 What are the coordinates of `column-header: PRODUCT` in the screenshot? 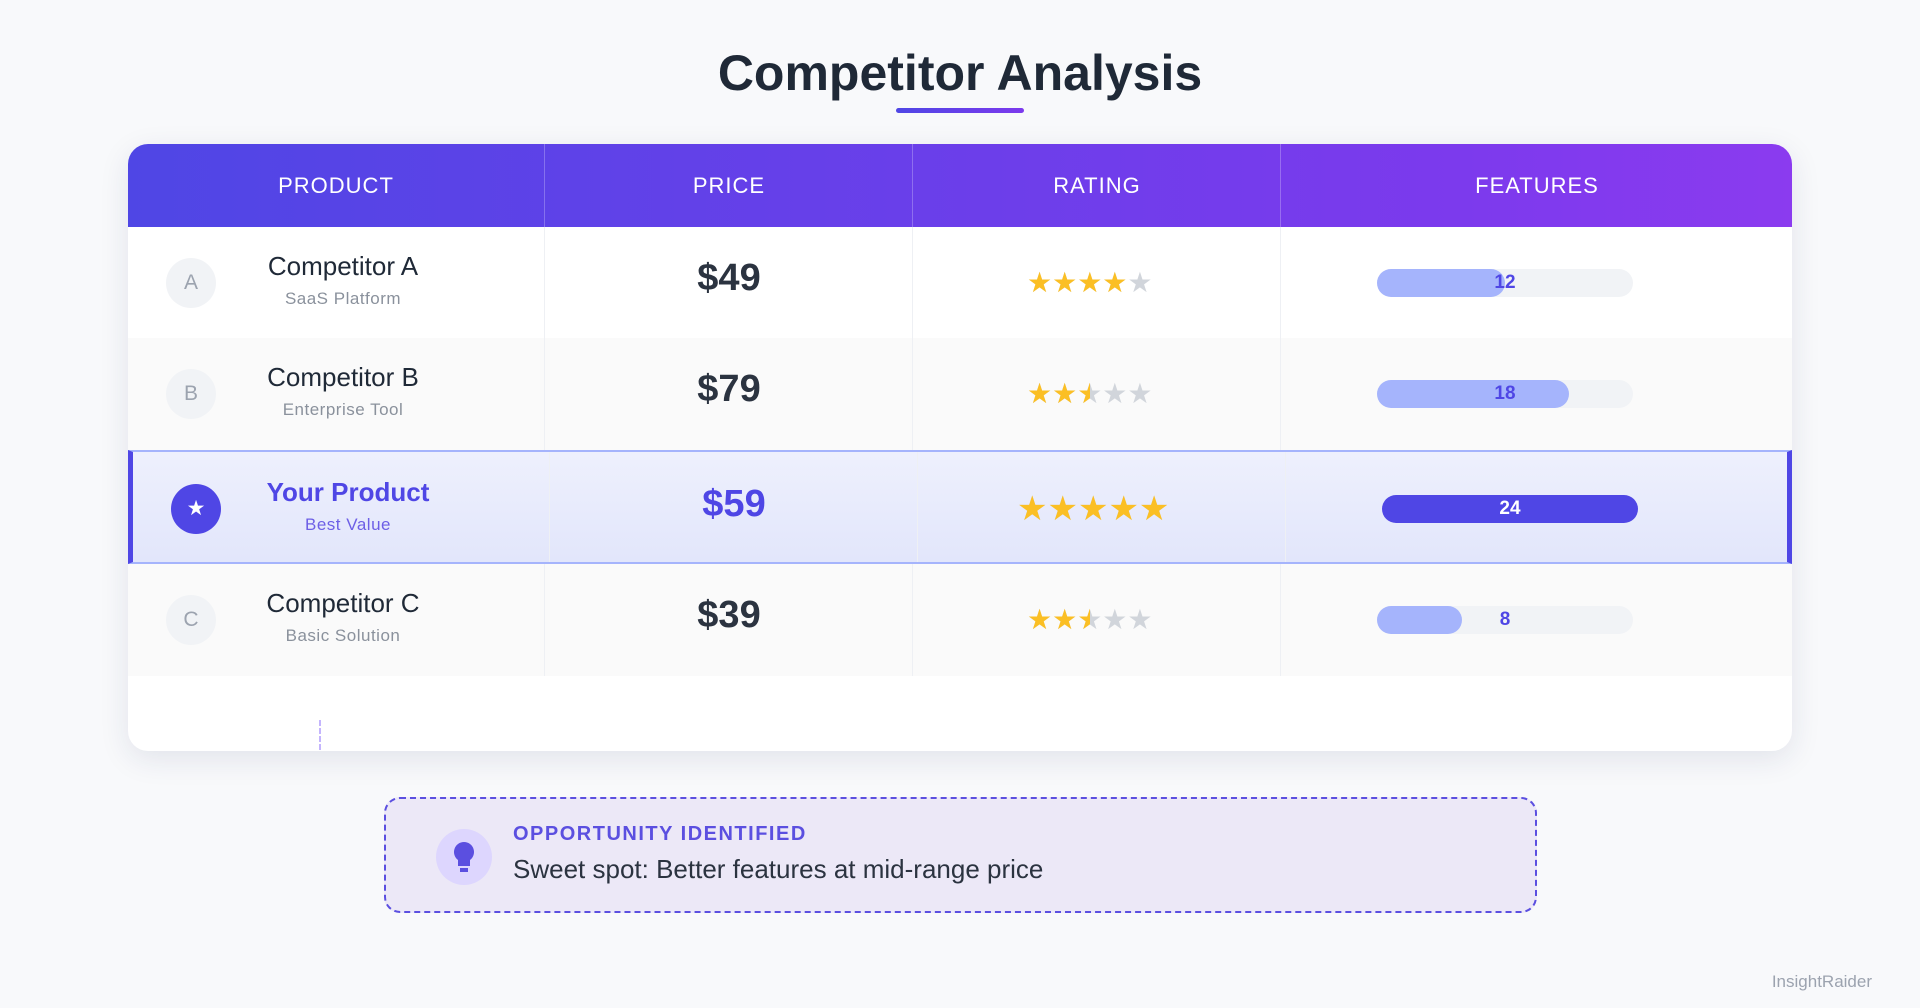 It's located at (336, 185).